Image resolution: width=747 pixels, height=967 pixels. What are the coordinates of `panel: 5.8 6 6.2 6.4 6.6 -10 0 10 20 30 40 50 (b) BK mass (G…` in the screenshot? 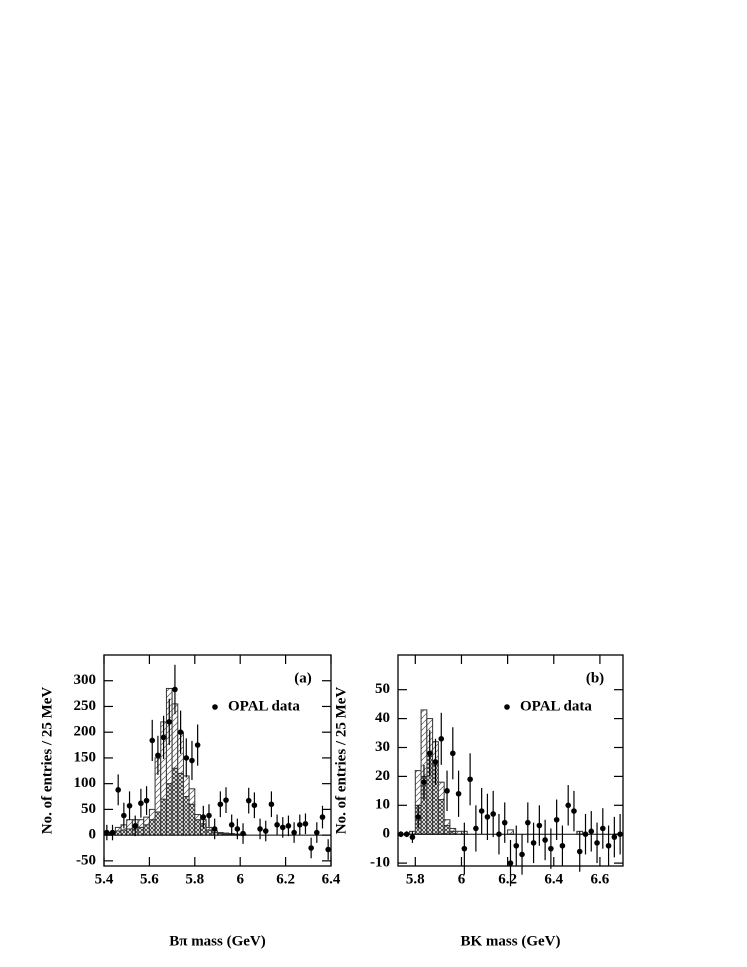 It's located at (478, 801).